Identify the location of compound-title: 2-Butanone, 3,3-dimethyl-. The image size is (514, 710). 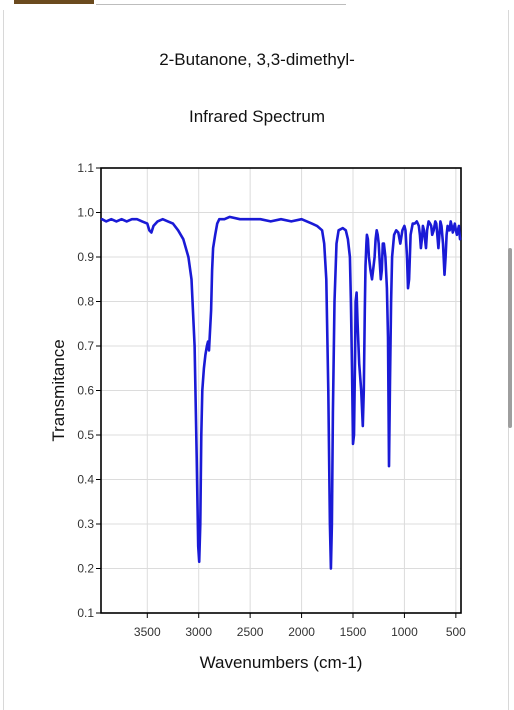
(257, 59).